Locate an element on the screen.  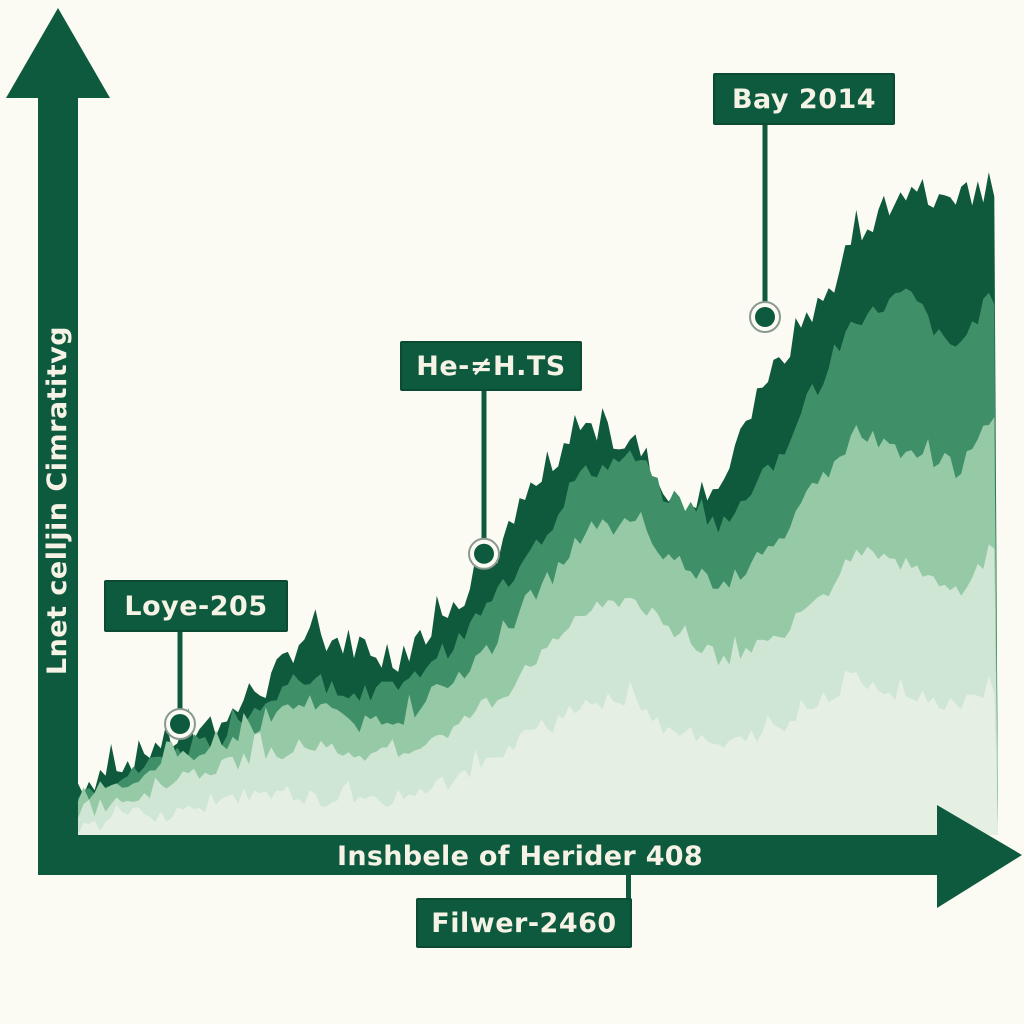
y-axis-title-text: Lnet celljin Cimratitvg is located at coordinates (58, 500).